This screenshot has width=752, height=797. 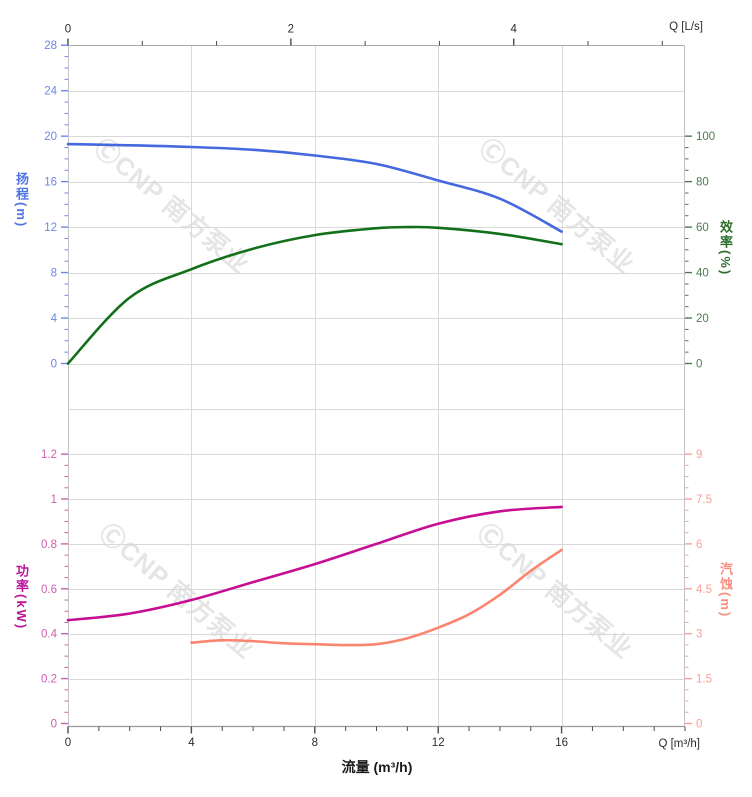 What do you see at coordinates (54, 500) in the screenshot?
I see `power-tick-label: 1` at bounding box center [54, 500].